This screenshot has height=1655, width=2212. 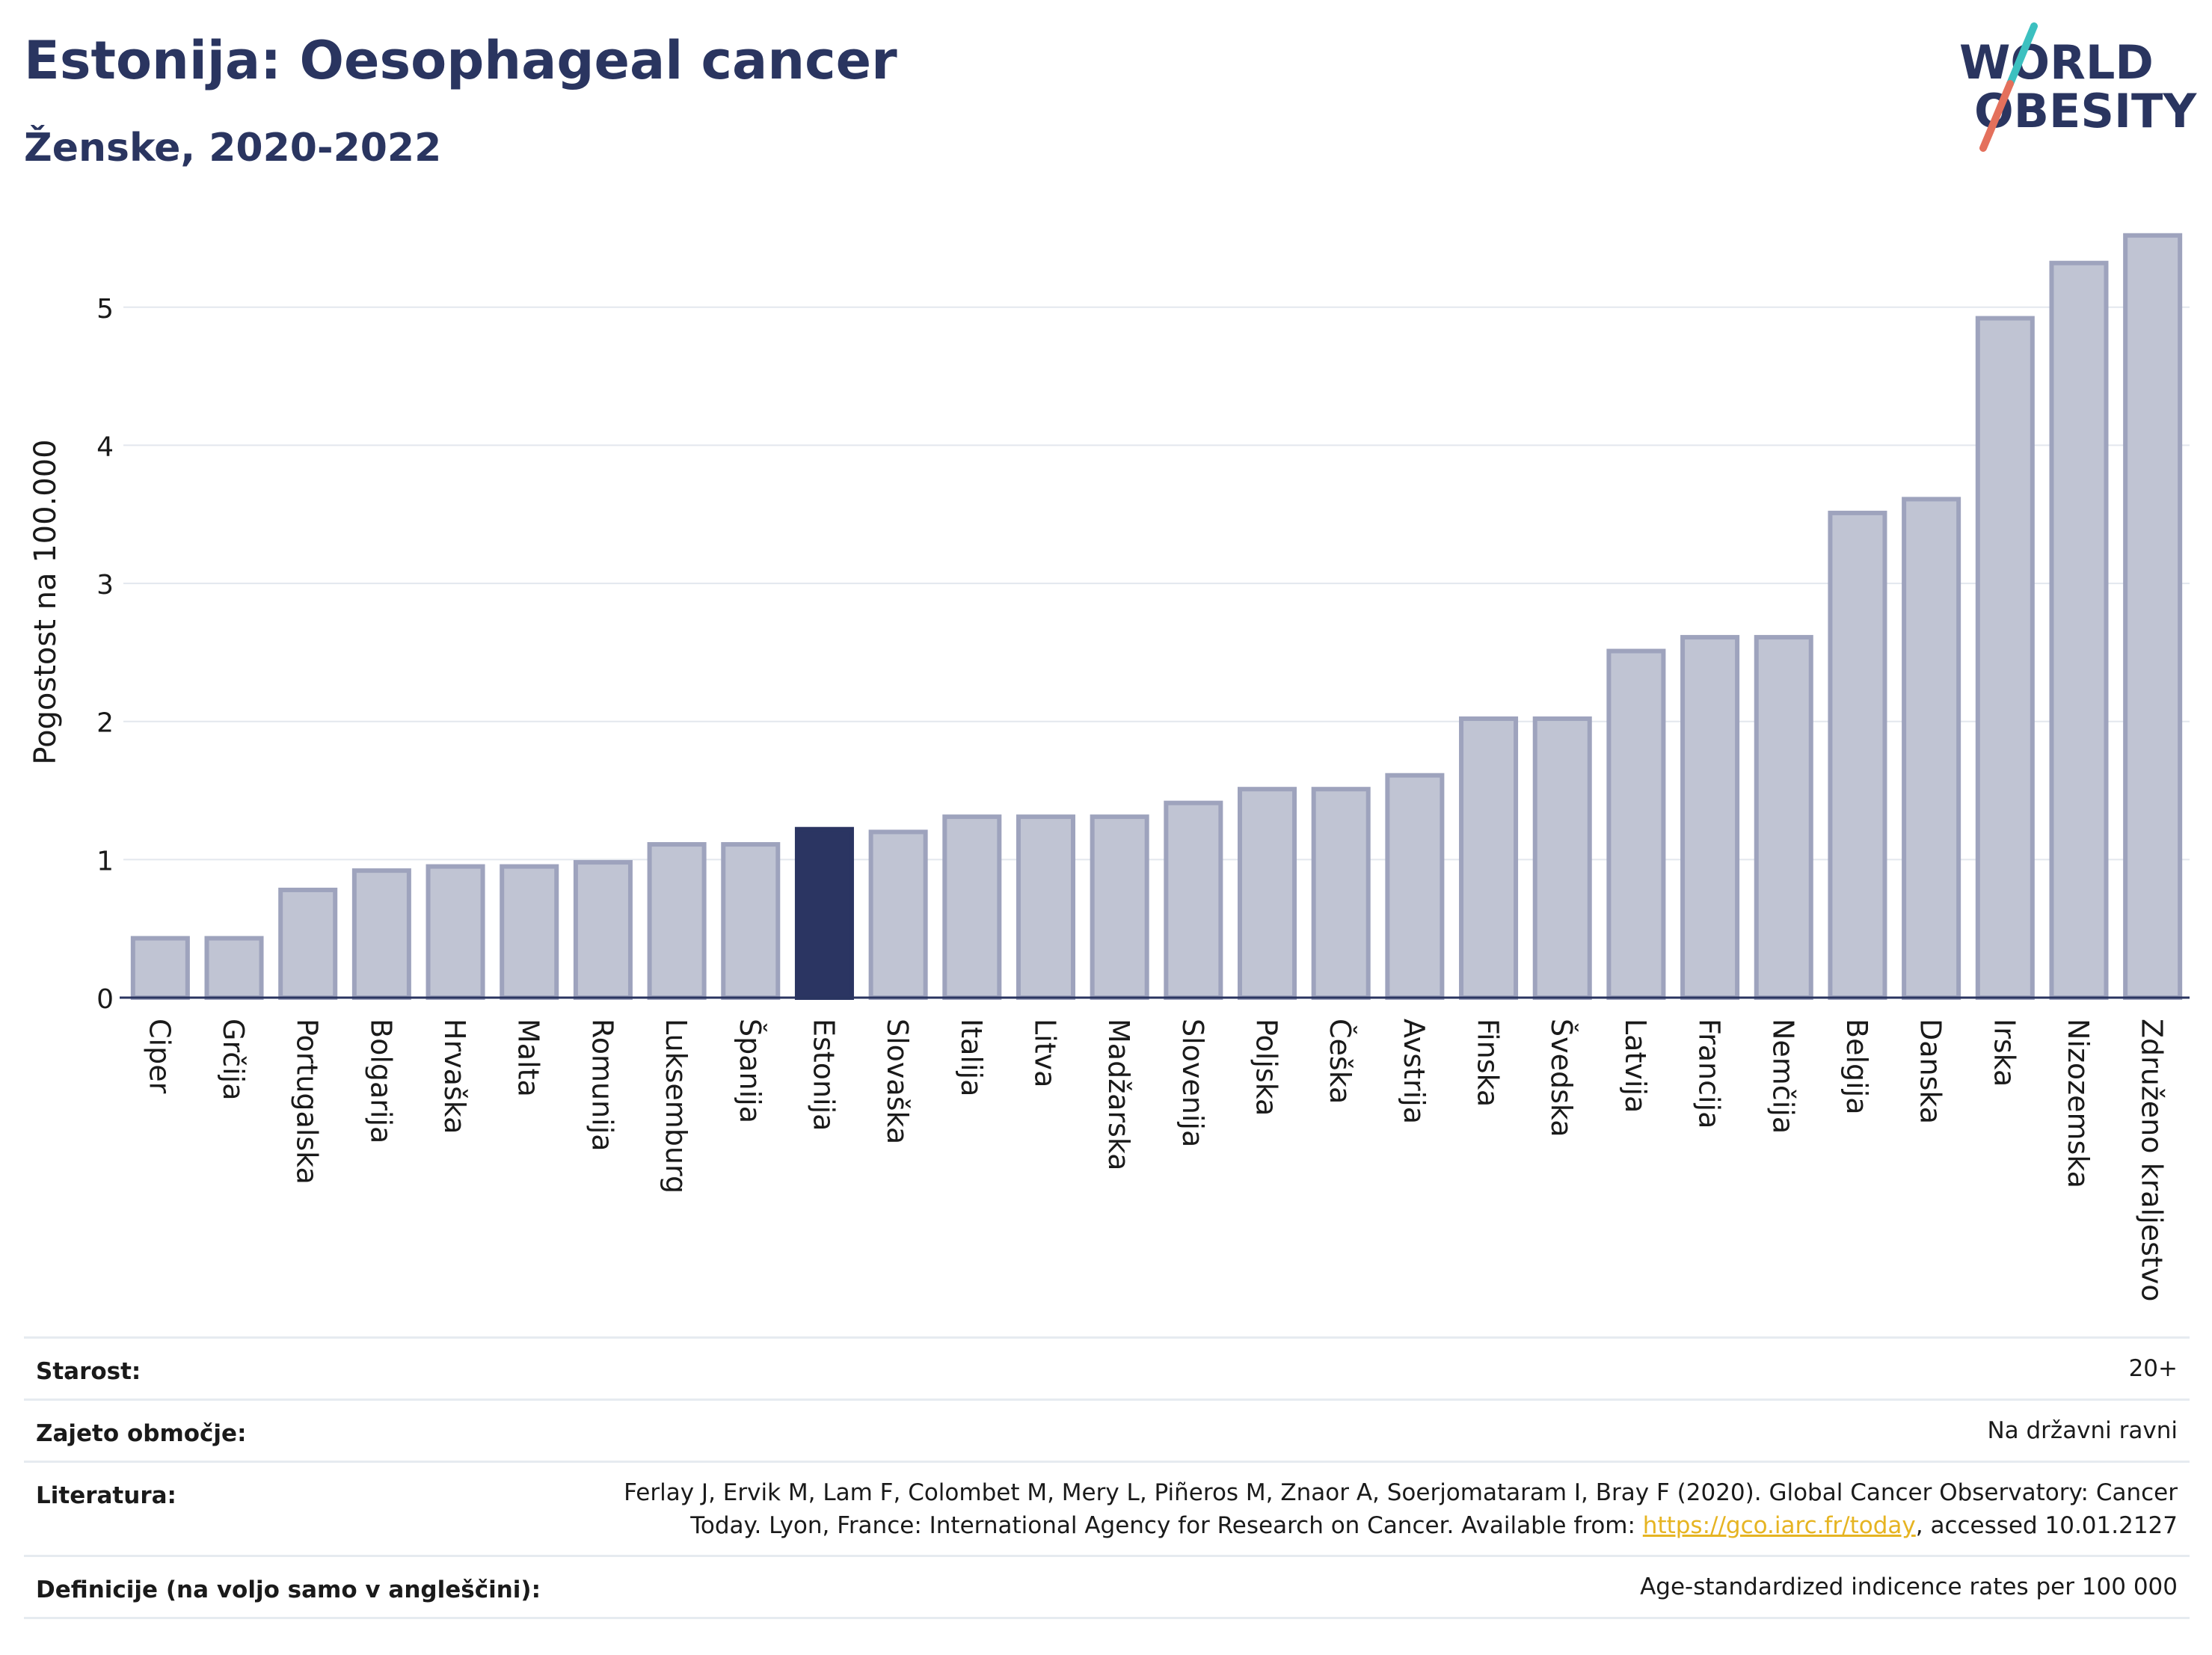 I want to click on bar-Luksemburg, so click(x=677, y=921).